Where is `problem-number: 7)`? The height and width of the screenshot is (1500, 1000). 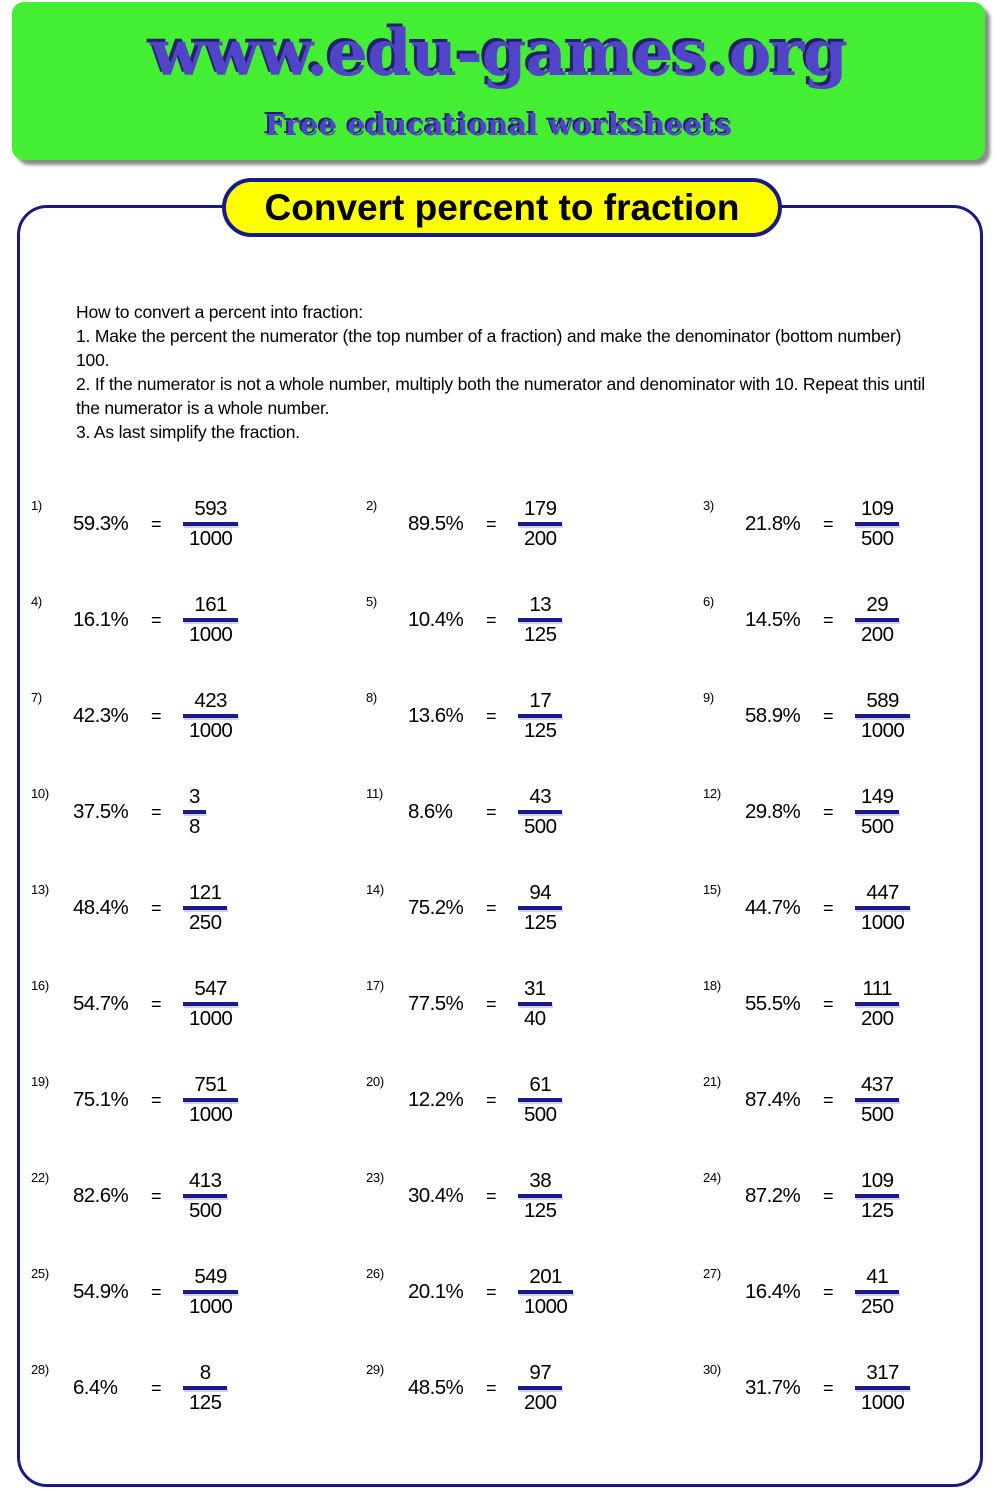
problem-number: 7) is located at coordinates (36, 697).